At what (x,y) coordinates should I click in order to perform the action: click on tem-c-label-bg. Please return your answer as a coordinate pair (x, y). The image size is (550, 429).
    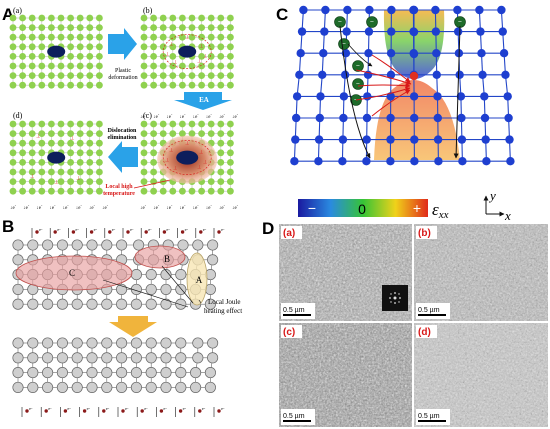
    Looking at the image, I should click on (291, 331).